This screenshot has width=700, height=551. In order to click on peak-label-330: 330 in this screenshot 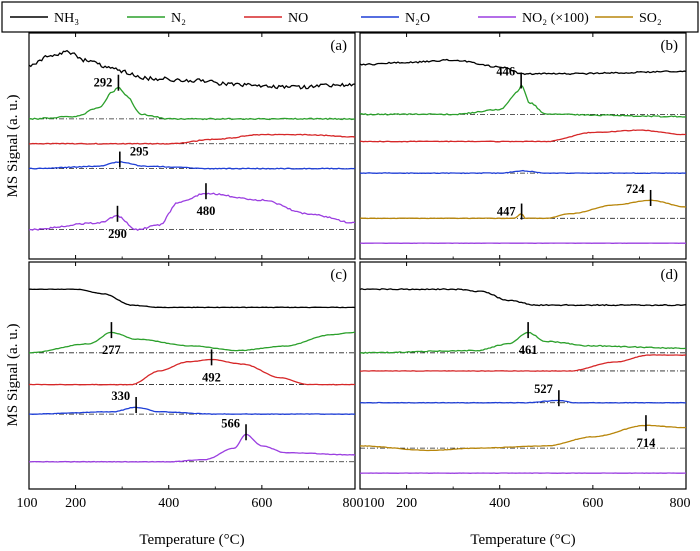, I will do `click(120, 396)`.